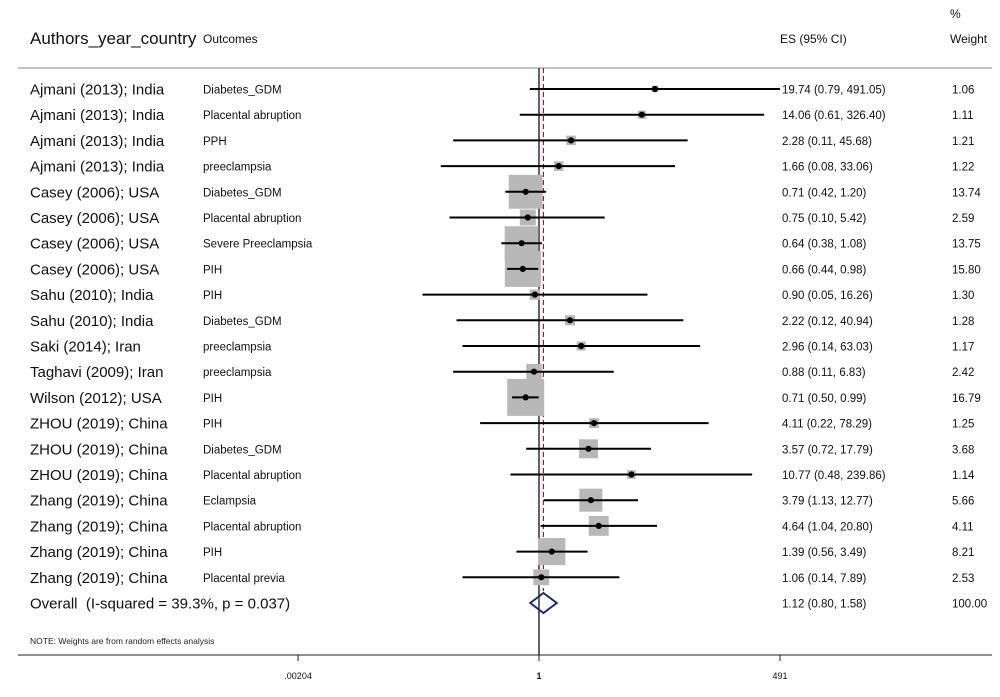 Image resolution: width=1000 pixels, height=697 pixels. What do you see at coordinates (827, 168) in the screenshot?
I see `es-ci-label: 1.66 (0.08, 33.06)` at bounding box center [827, 168].